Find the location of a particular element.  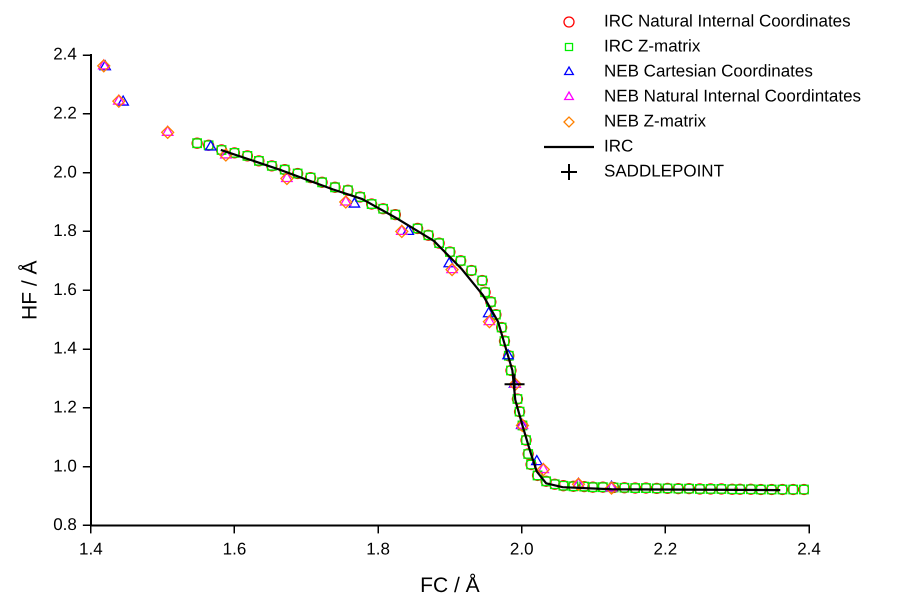

y-tick-label: 2.0 is located at coordinates (65, 172).